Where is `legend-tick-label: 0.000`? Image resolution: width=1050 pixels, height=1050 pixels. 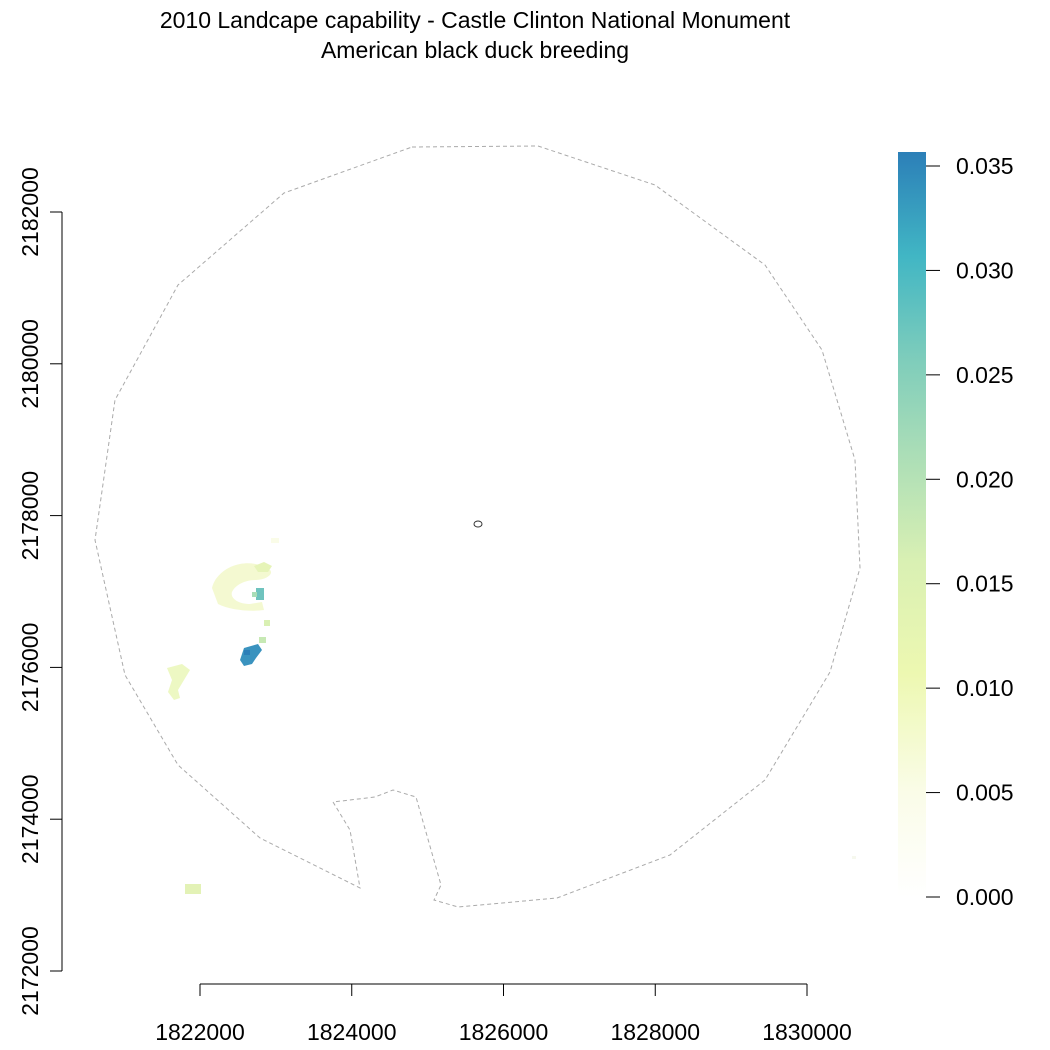 legend-tick-label: 0.000 is located at coordinates (985, 897).